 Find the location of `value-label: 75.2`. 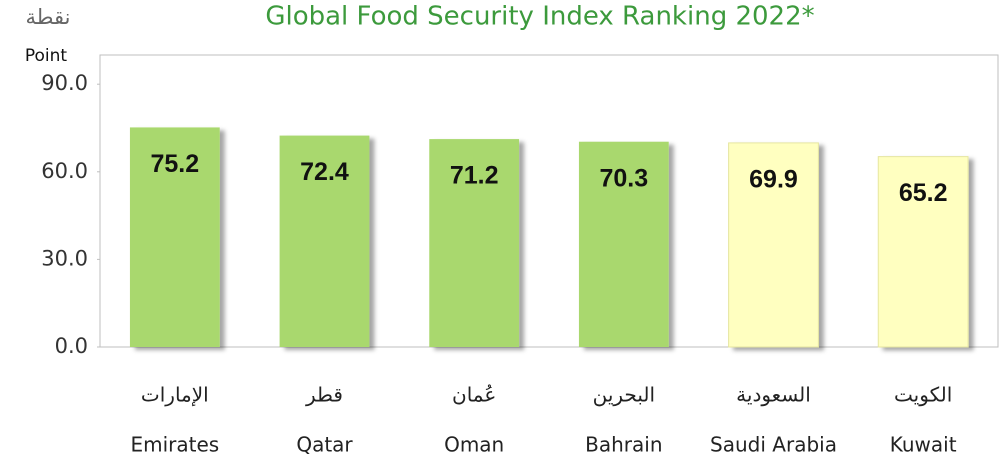

value-label: 75.2 is located at coordinates (174, 164).